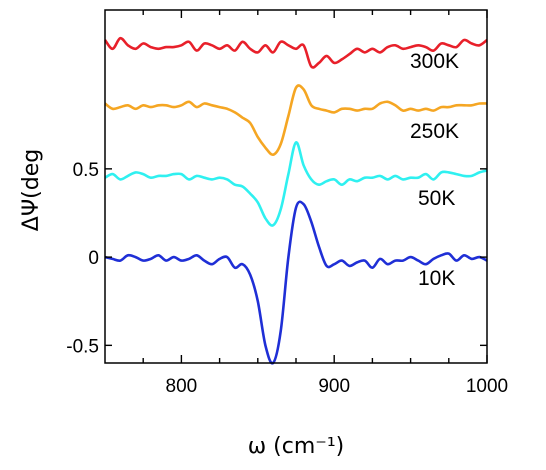 Image resolution: width=546 pixels, height=470 pixels. What do you see at coordinates (86, 170) in the screenshot?
I see `y-tick-label: 0.5` at bounding box center [86, 170].